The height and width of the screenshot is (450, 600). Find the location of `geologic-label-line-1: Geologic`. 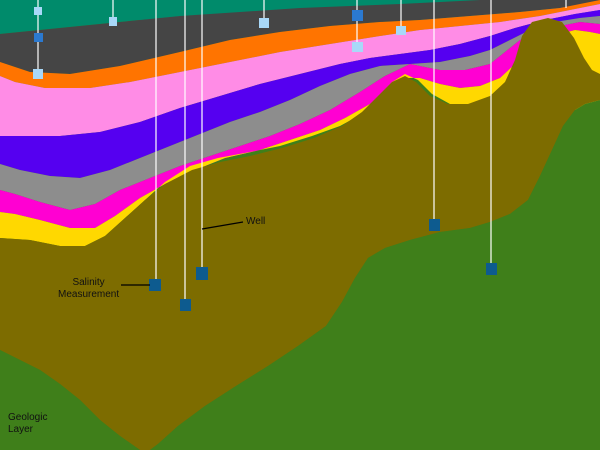

geologic-label-line-1: Geologic is located at coordinates (28, 417).